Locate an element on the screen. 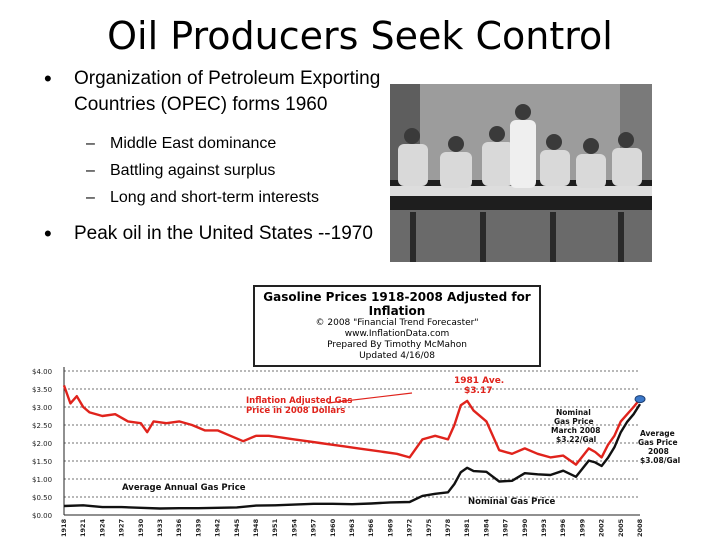 The width and height of the screenshot is (720, 540). annotation-nominal: Nominal Gas Price is located at coordinates (511, 502).